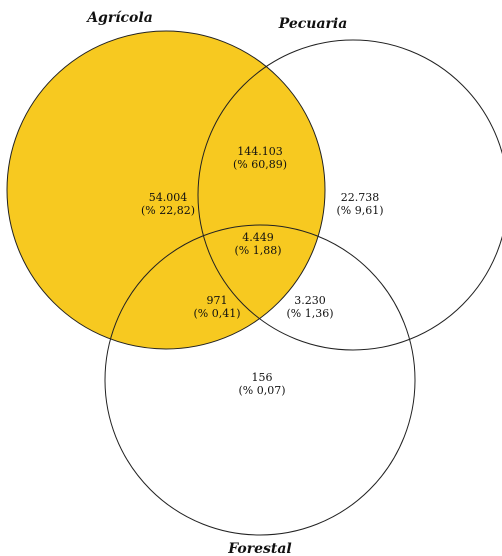 This screenshot has width=502, height=556. What do you see at coordinates (359, 210) in the screenshot?
I see `region-percent: (% 9,61)` at bounding box center [359, 210].